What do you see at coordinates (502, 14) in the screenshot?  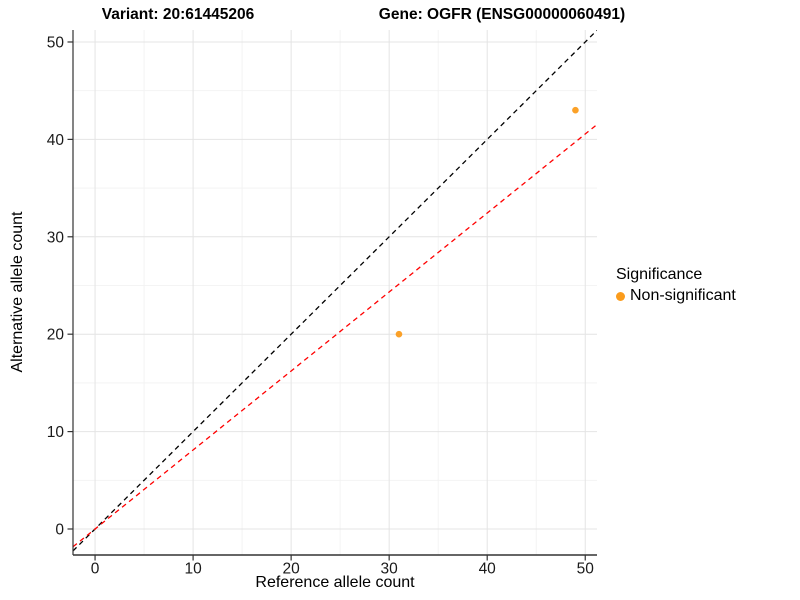 I see `gene-title: Gene: OGFR (ENSG00000060491)` at bounding box center [502, 14].